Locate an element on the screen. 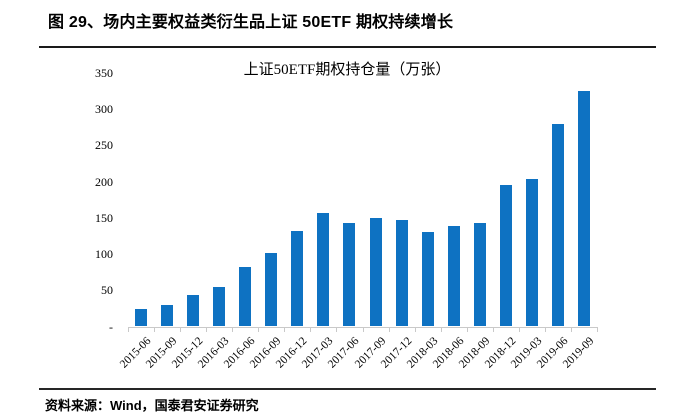 This screenshot has width=700, height=419. y-tick-label: 300 is located at coordinates (104, 109).